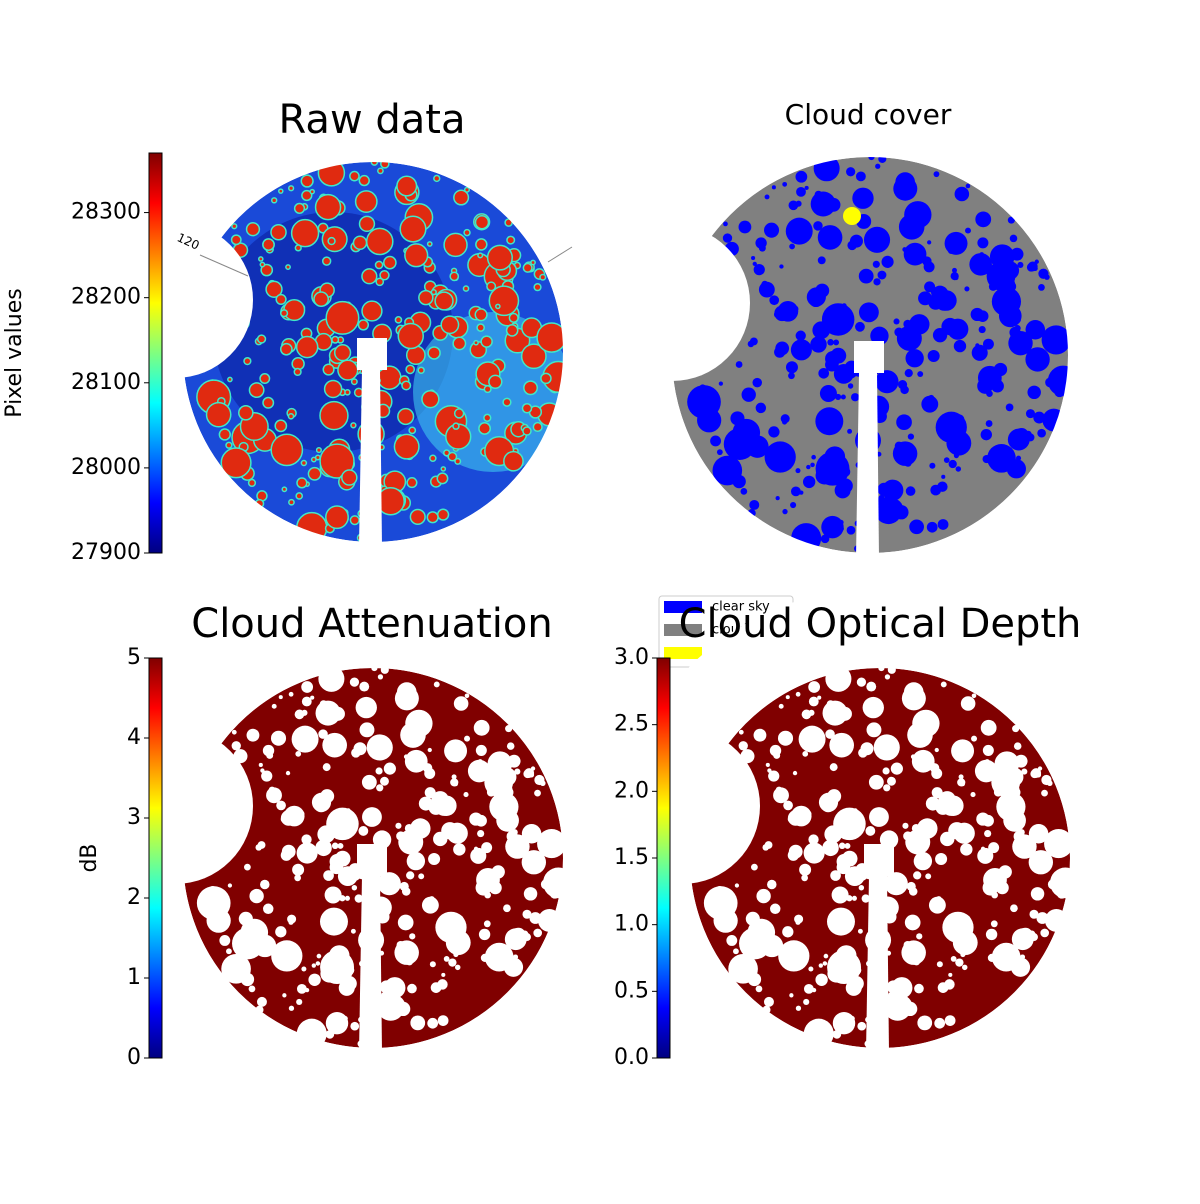  I want to click on colorbar-tick-label: 1.5, so click(631, 857).